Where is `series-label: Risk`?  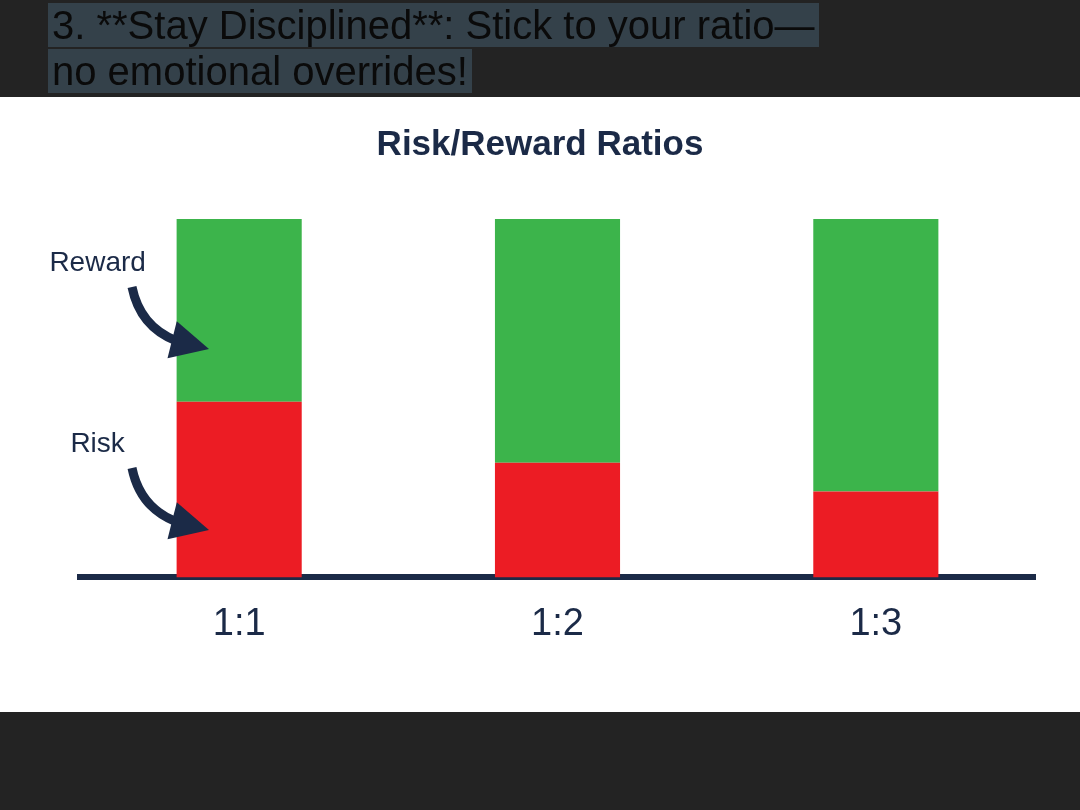
series-label: Risk is located at coordinates (98, 442).